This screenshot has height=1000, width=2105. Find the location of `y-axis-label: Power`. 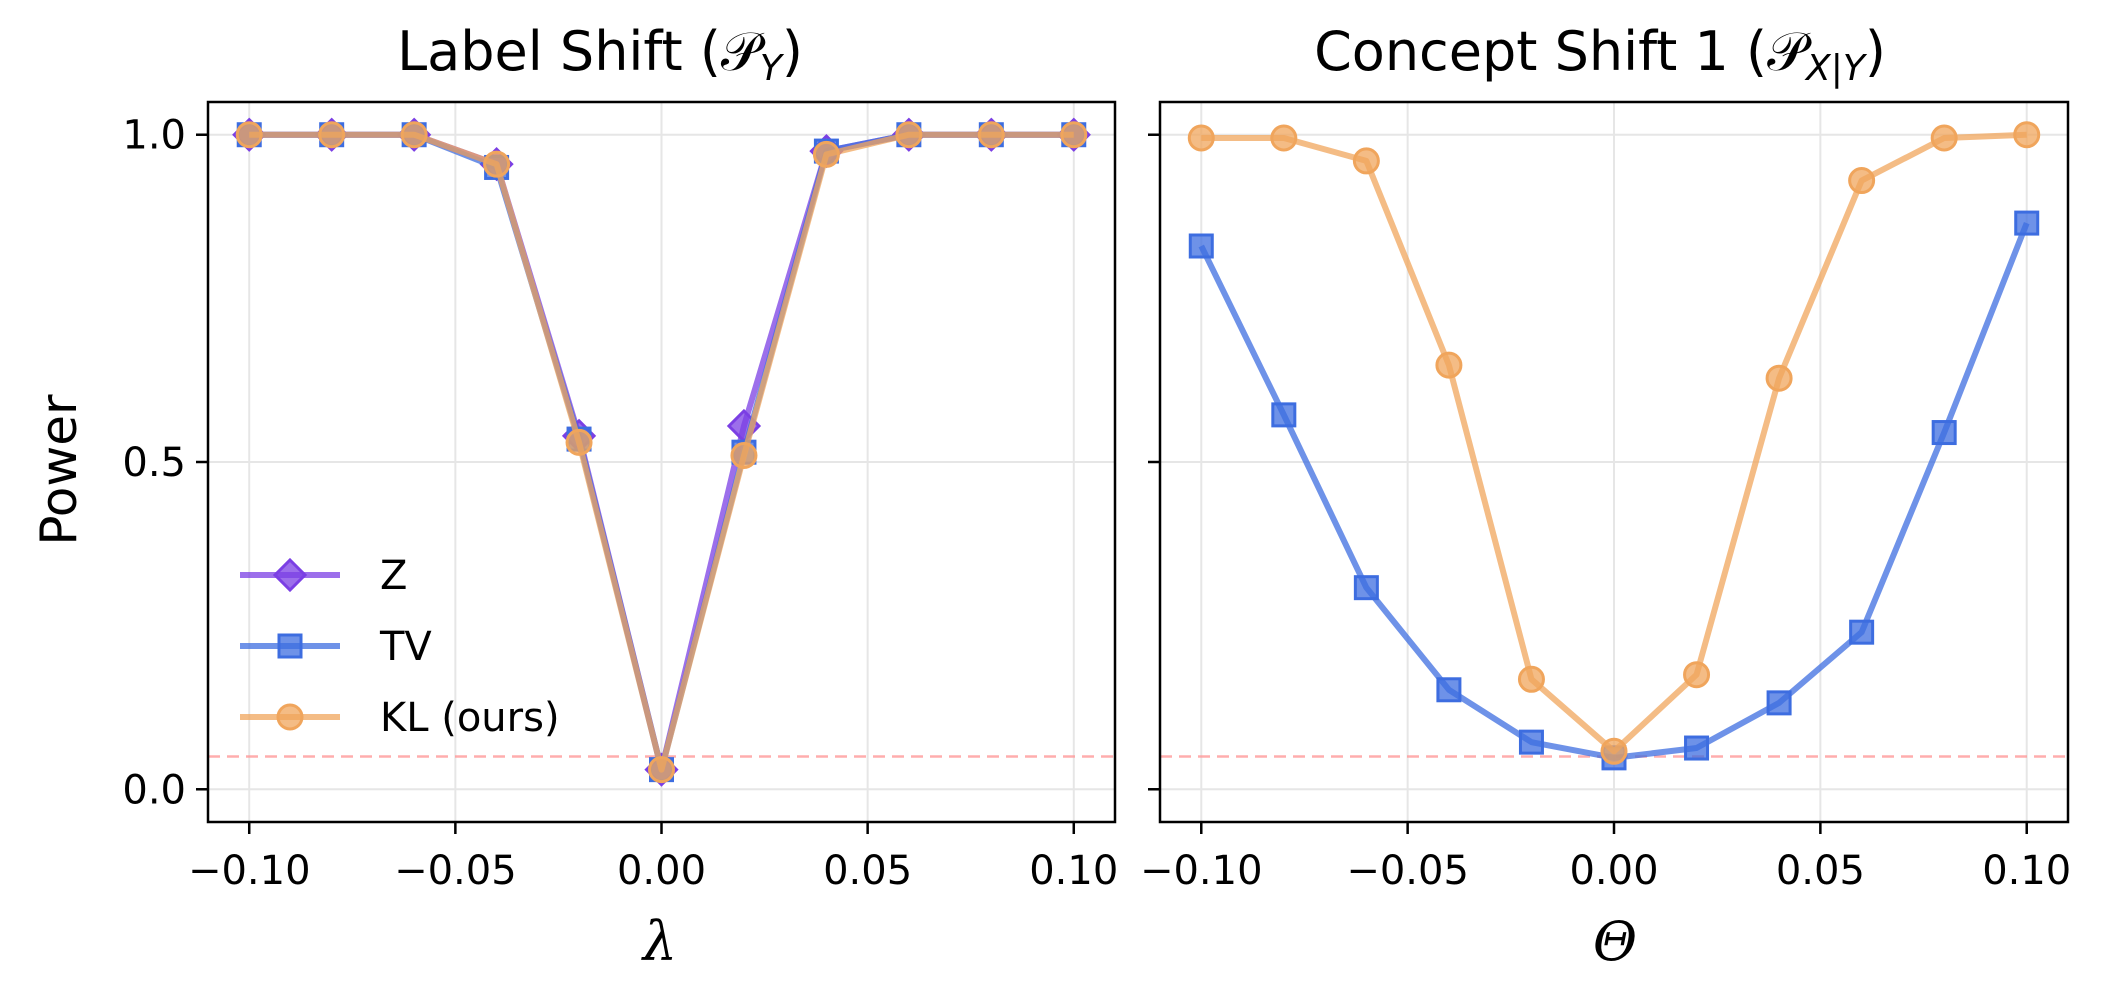

y-axis-label: Power is located at coordinates (59, 470).